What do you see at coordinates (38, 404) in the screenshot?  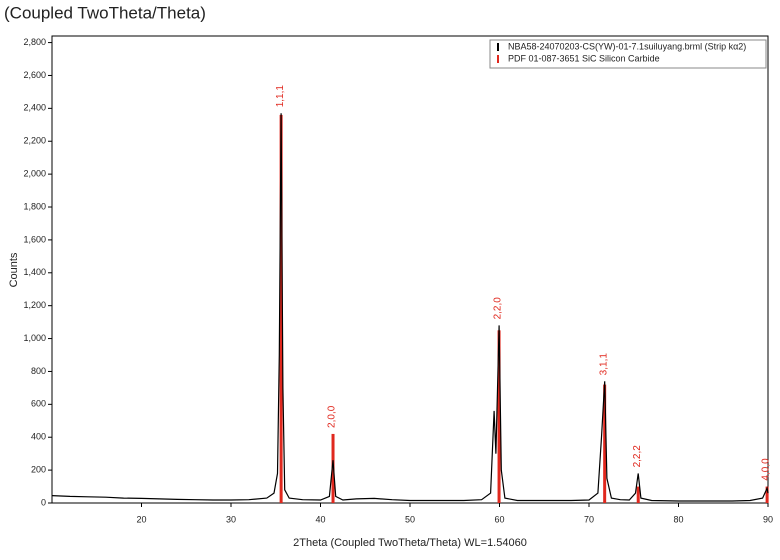 I see `y-tick-label: 600` at bounding box center [38, 404].